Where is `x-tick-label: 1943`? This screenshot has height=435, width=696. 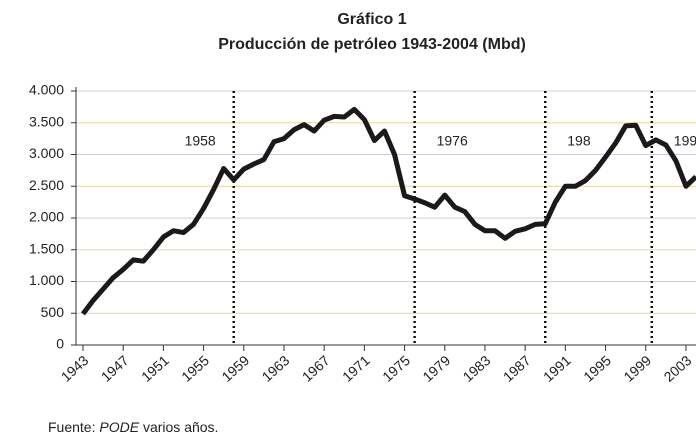
x-tick-label: 1943 is located at coordinates (75, 368).